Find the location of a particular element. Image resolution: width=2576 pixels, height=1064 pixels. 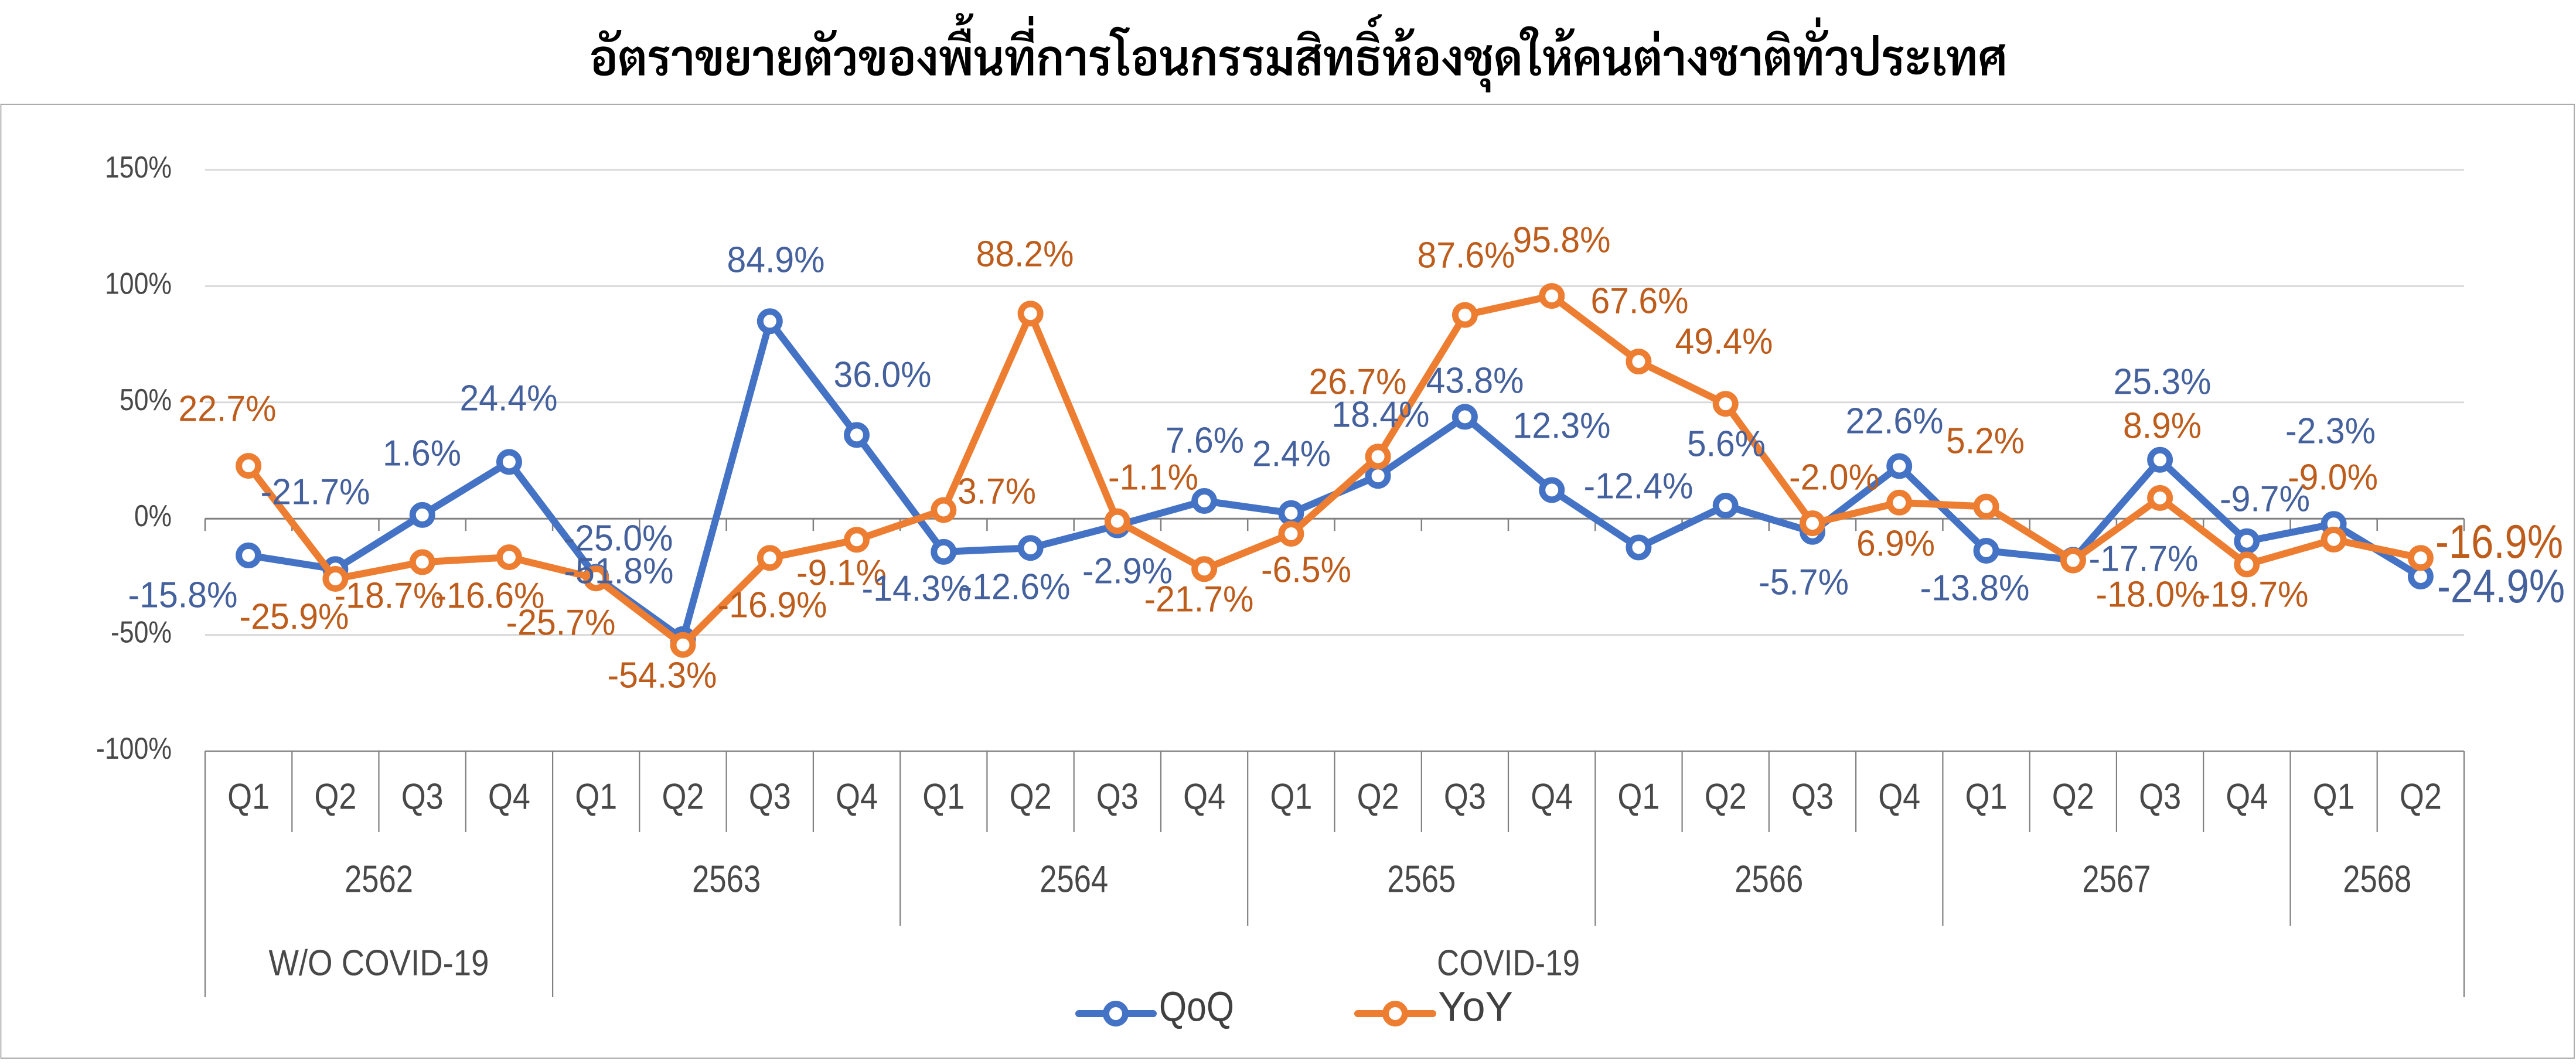

svg-text: 1.6% is located at coordinates (422, 454).